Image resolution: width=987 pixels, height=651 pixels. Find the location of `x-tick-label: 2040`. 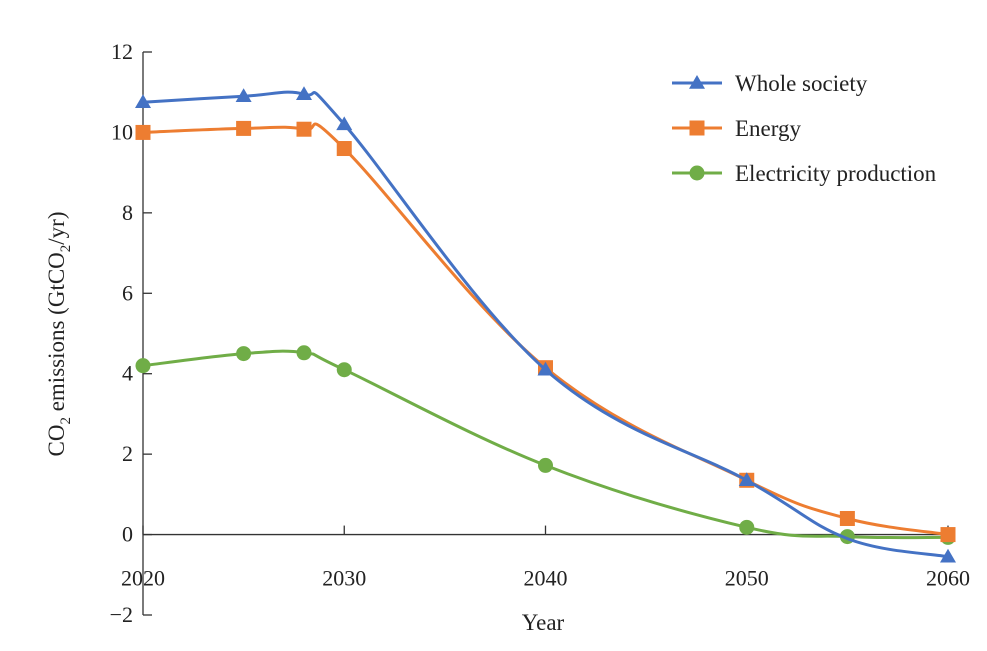

x-tick-label: 2040 is located at coordinates (546, 578).